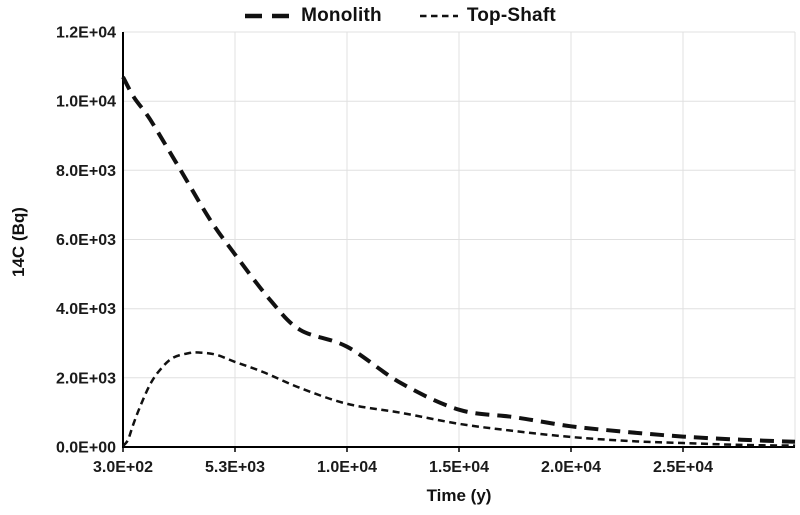 The width and height of the screenshot is (800, 515). I want to click on x-tick-label: 2.0E+04, so click(571, 467).